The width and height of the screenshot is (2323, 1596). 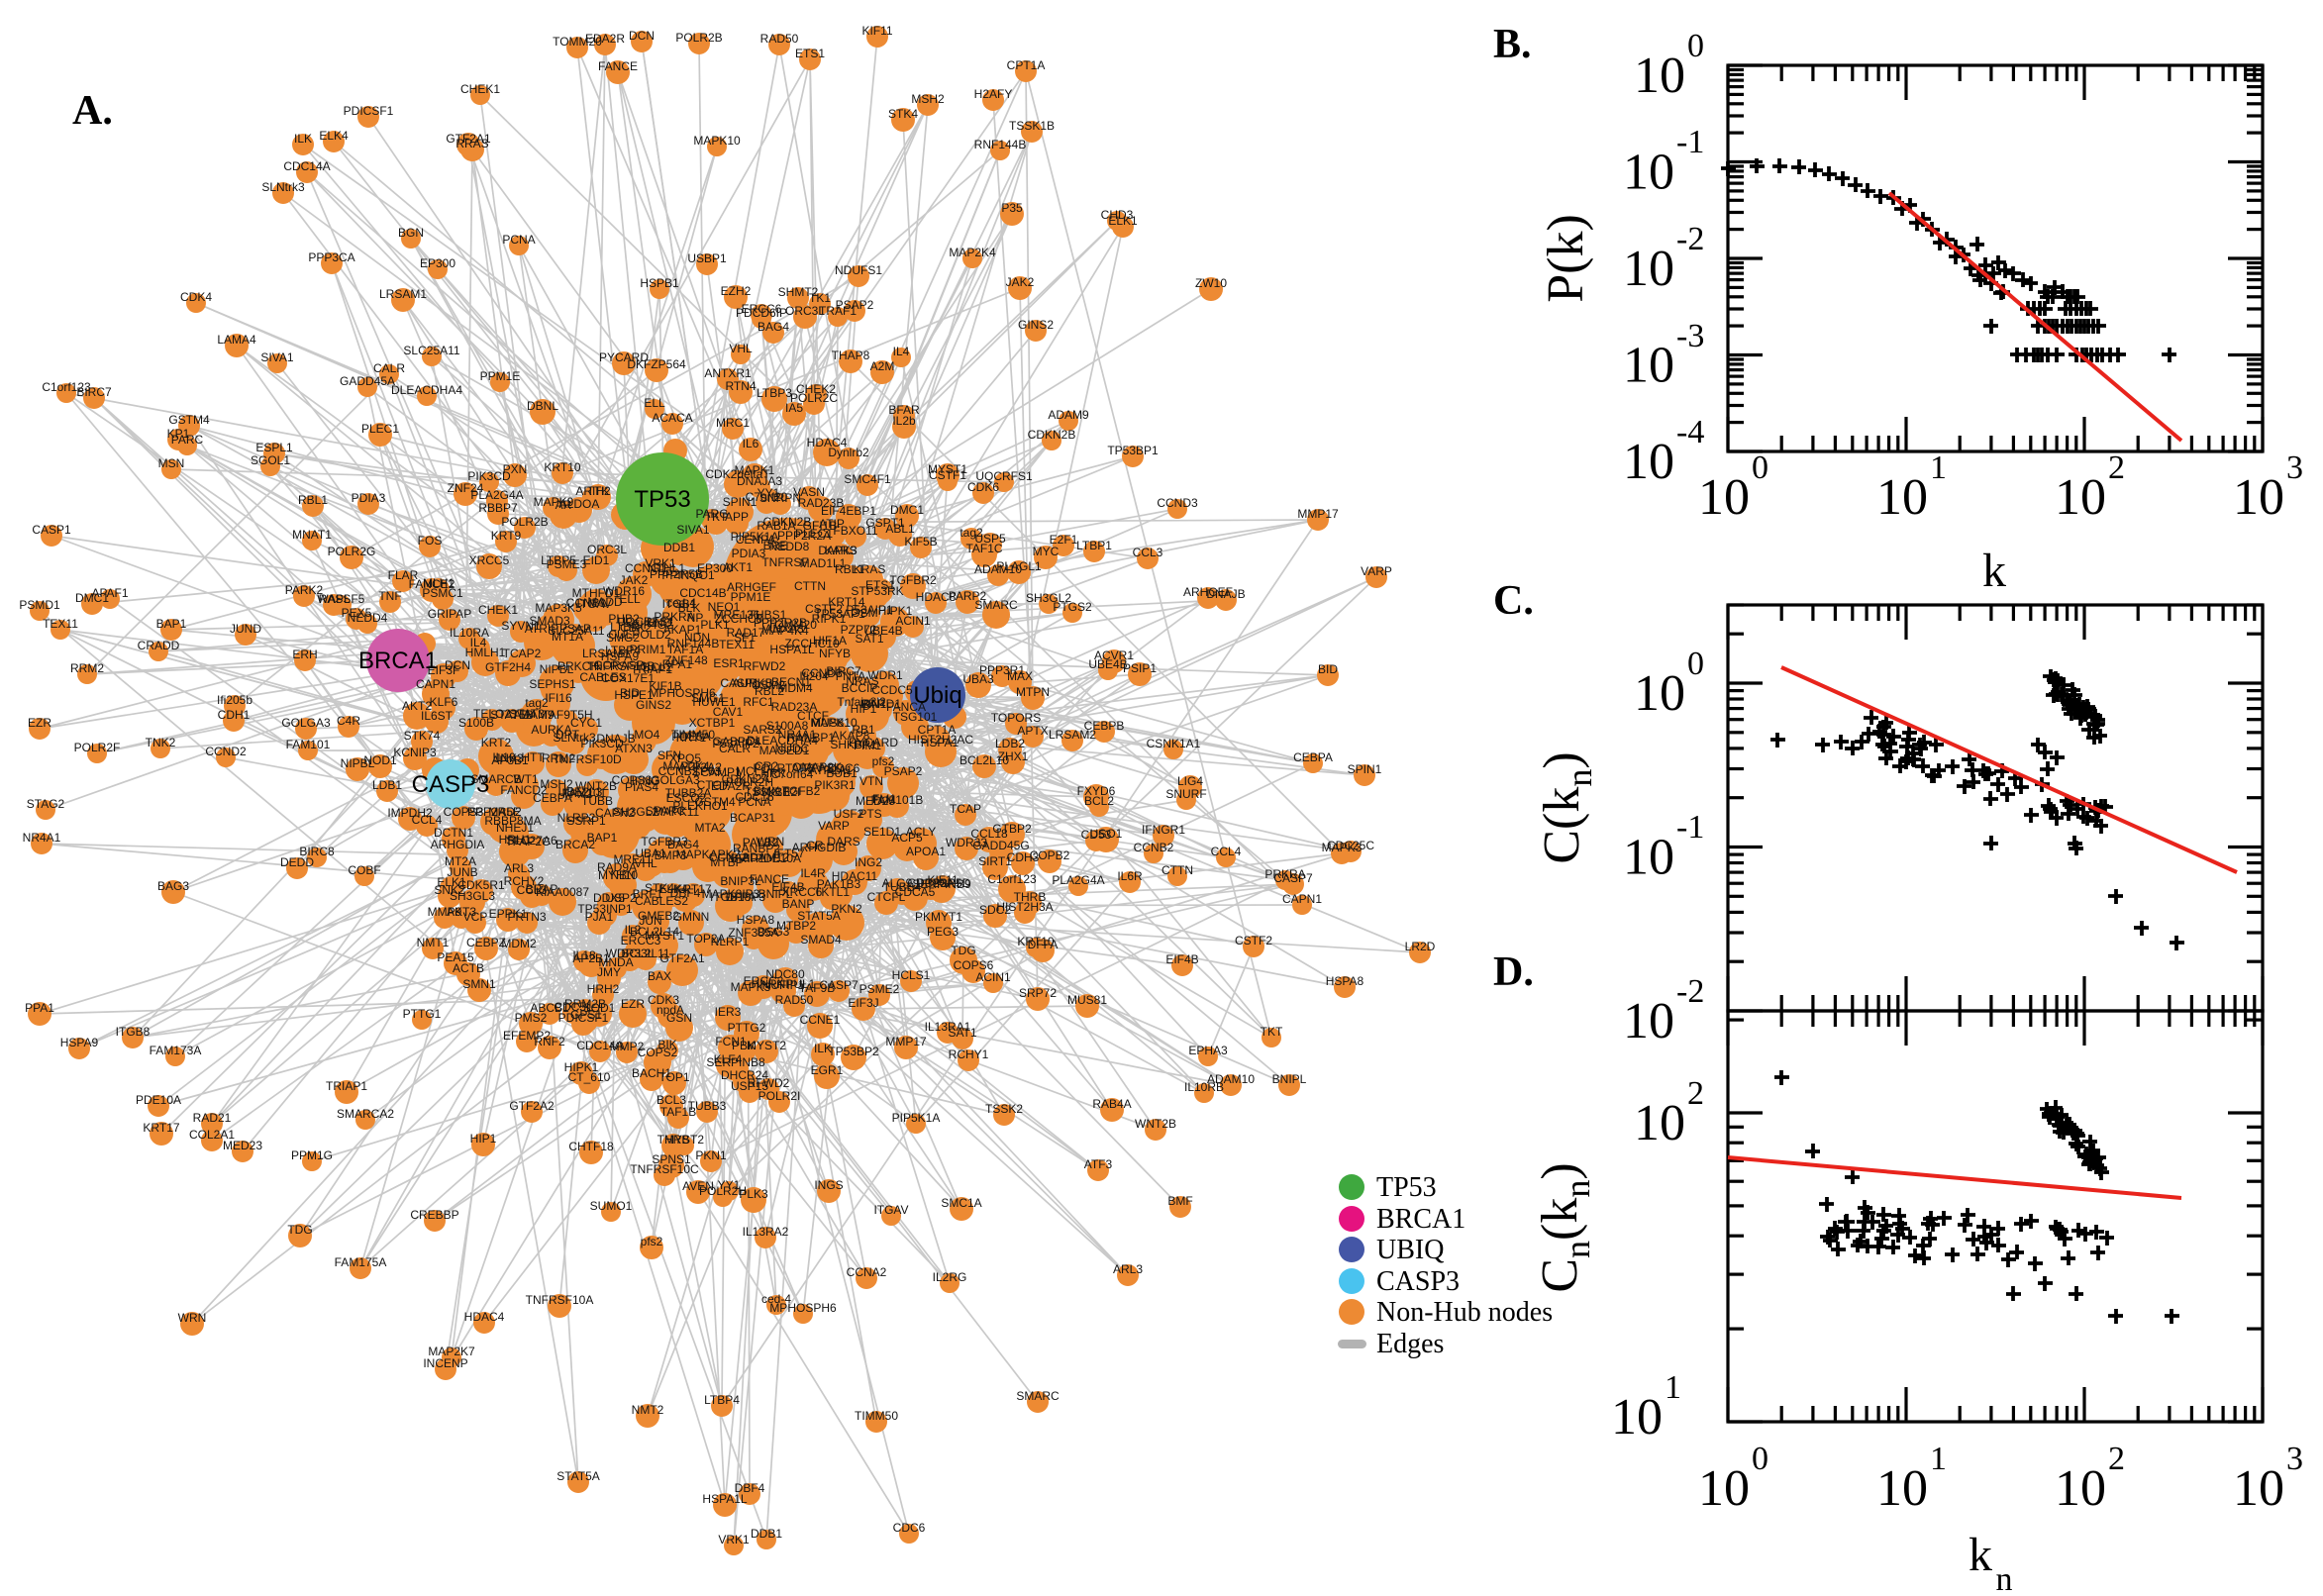 I want to click on svg-text: ORC3L, so click(x=805, y=311).